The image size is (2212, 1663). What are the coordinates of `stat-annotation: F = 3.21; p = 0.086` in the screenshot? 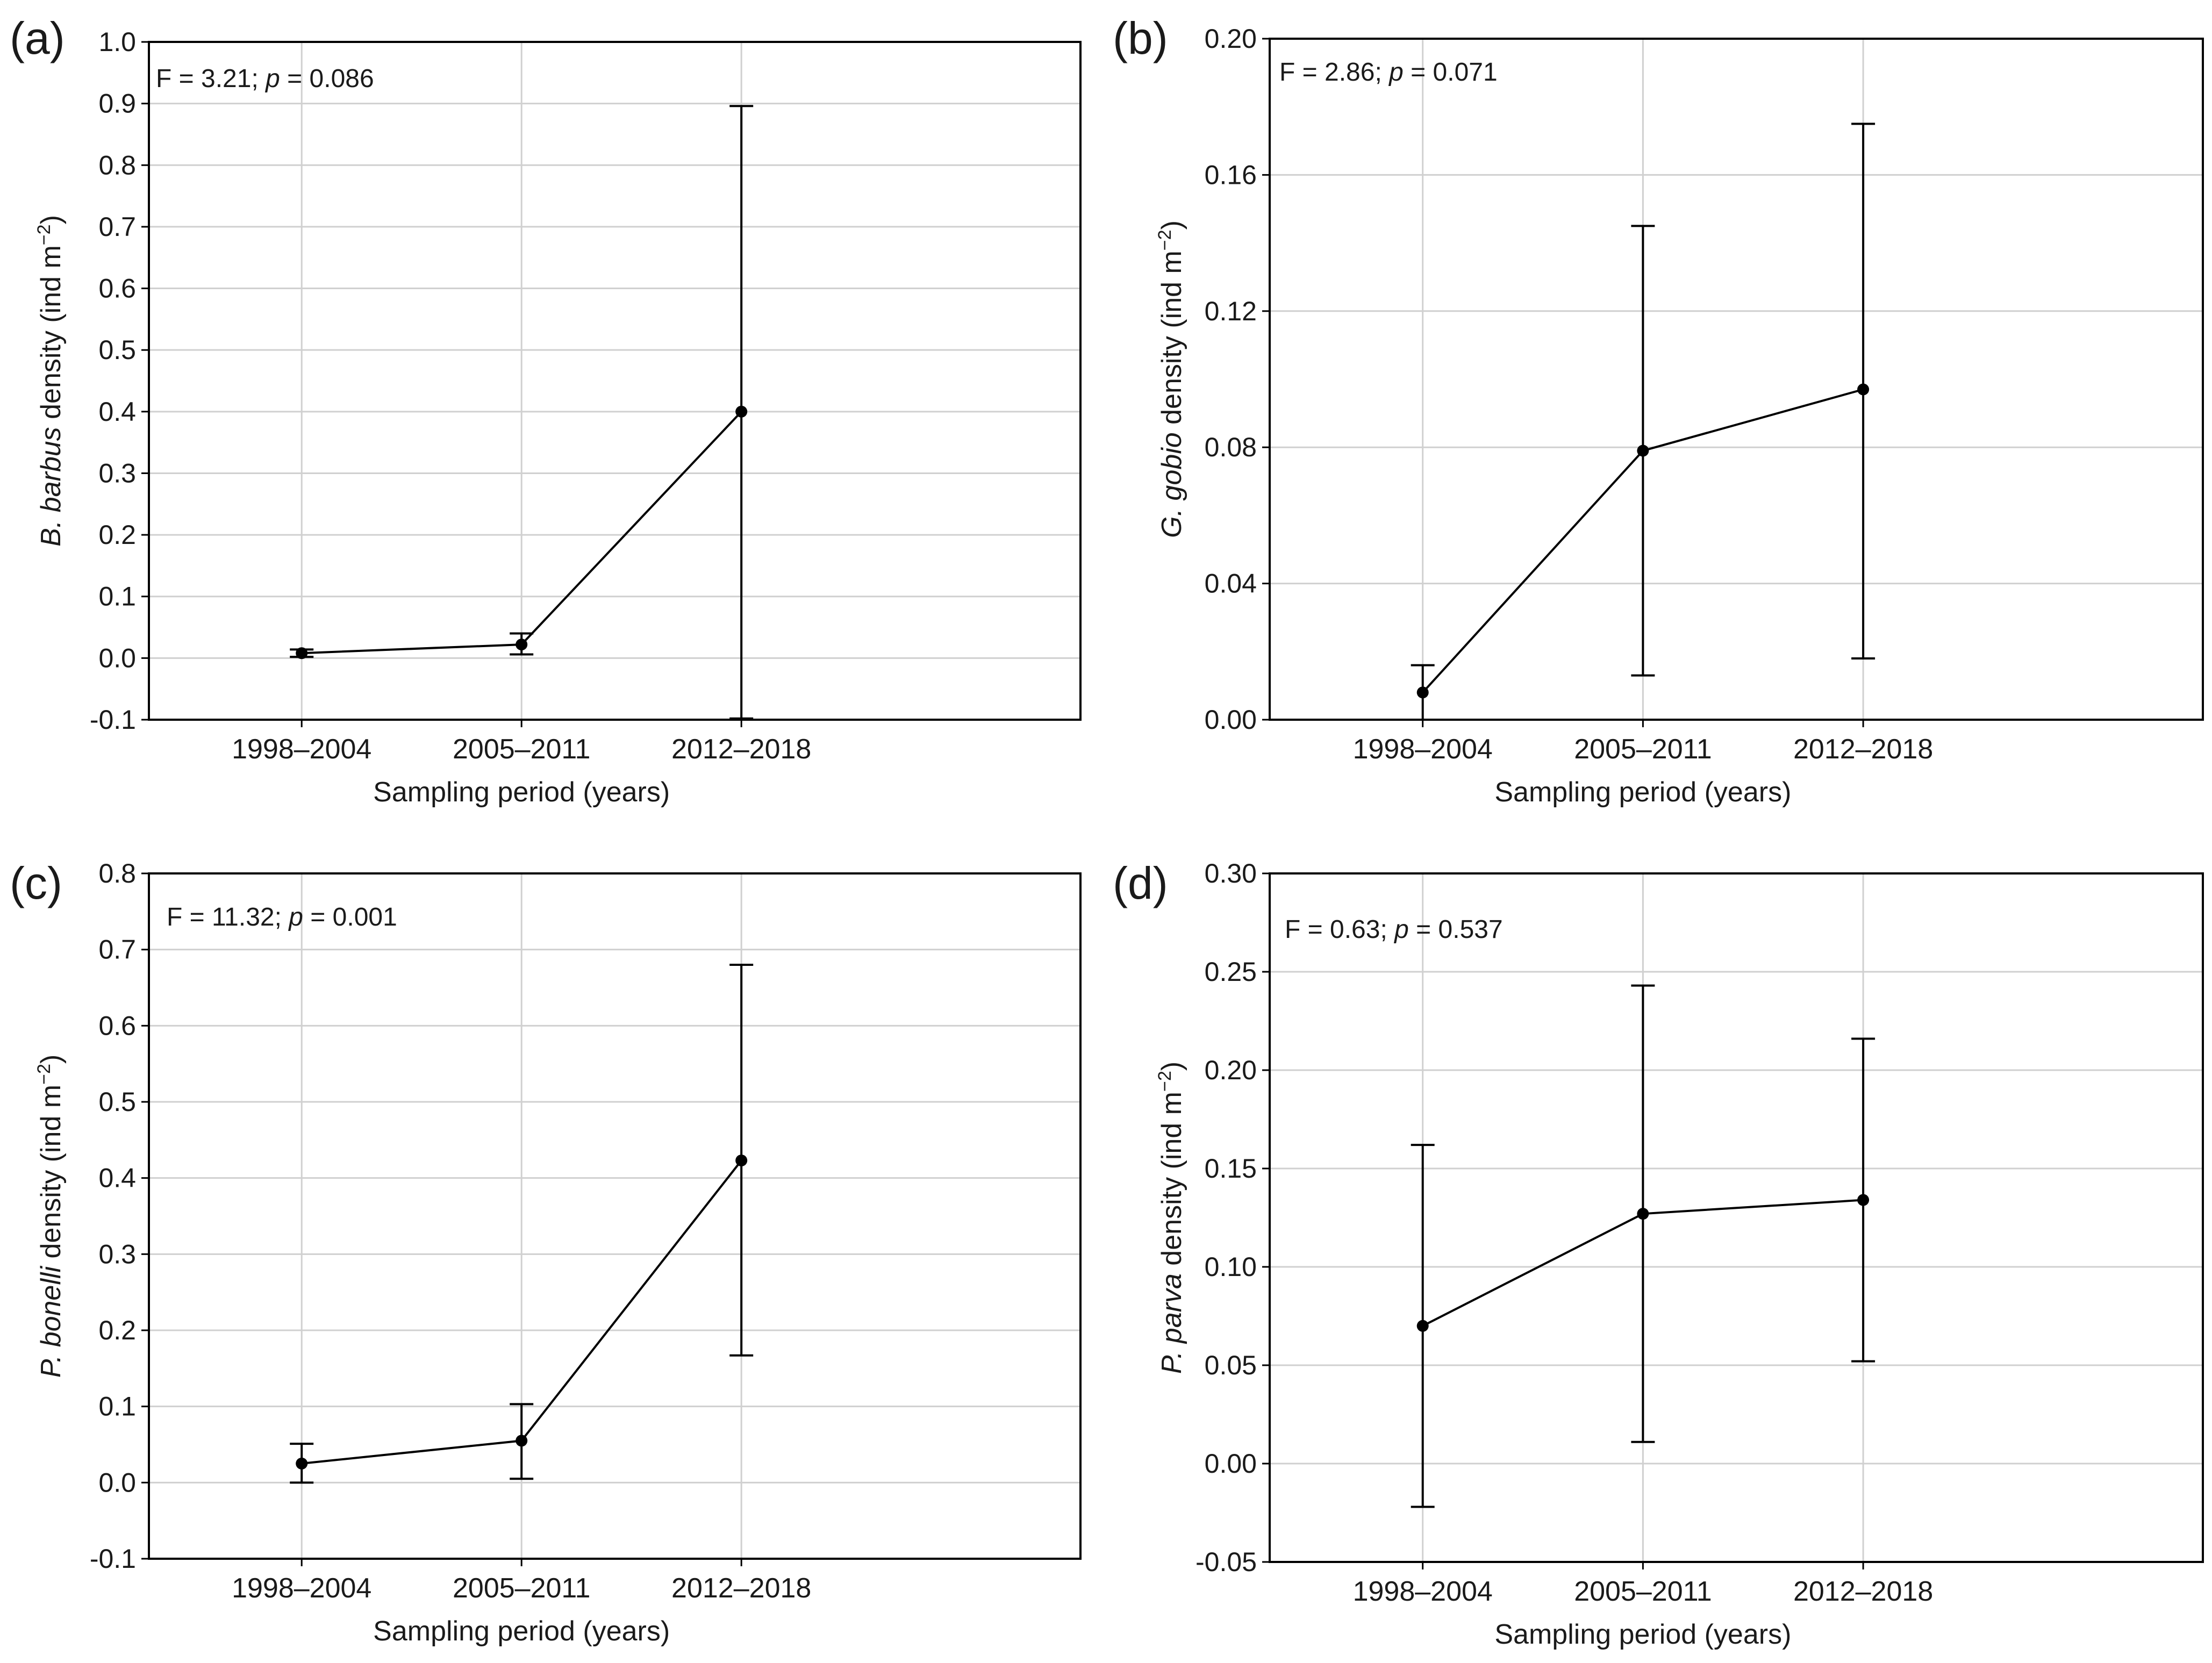 It's located at (265, 78).